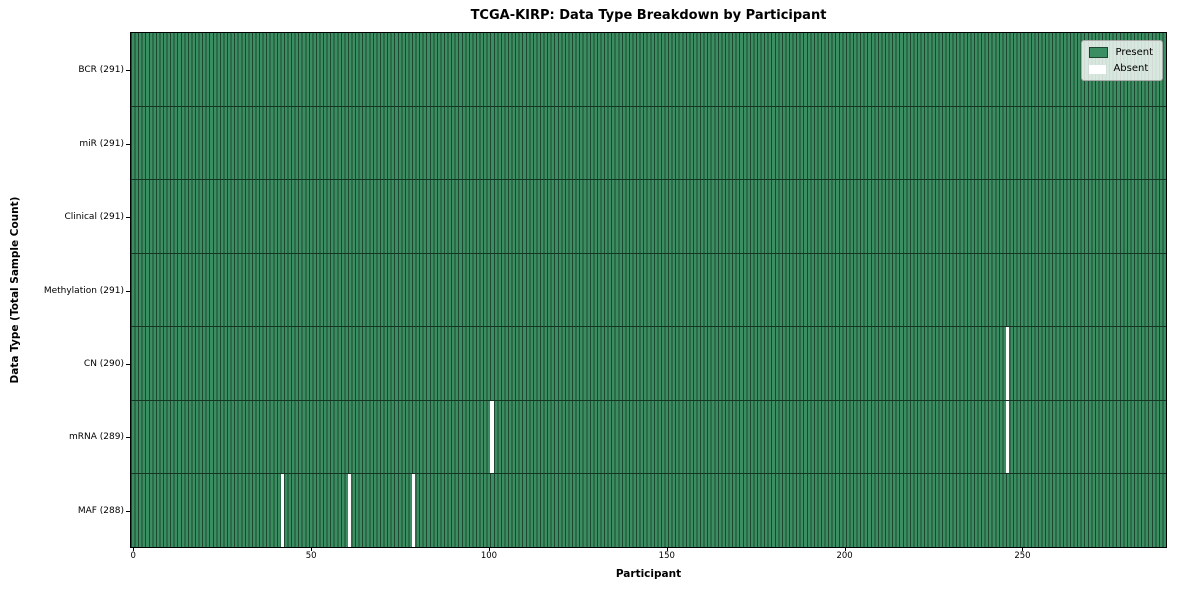  Describe the element at coordinates (101, 143) in the screenshot. I see `ytick-label-miR: miR (291)` at that location.